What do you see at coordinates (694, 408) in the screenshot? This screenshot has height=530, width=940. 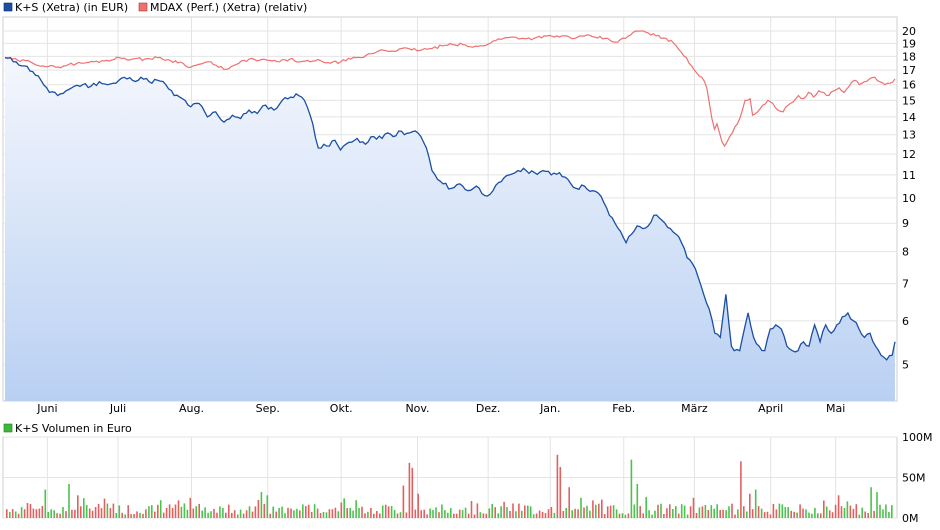 I see `x-tick-label: März` at bounding box center [694, 408].